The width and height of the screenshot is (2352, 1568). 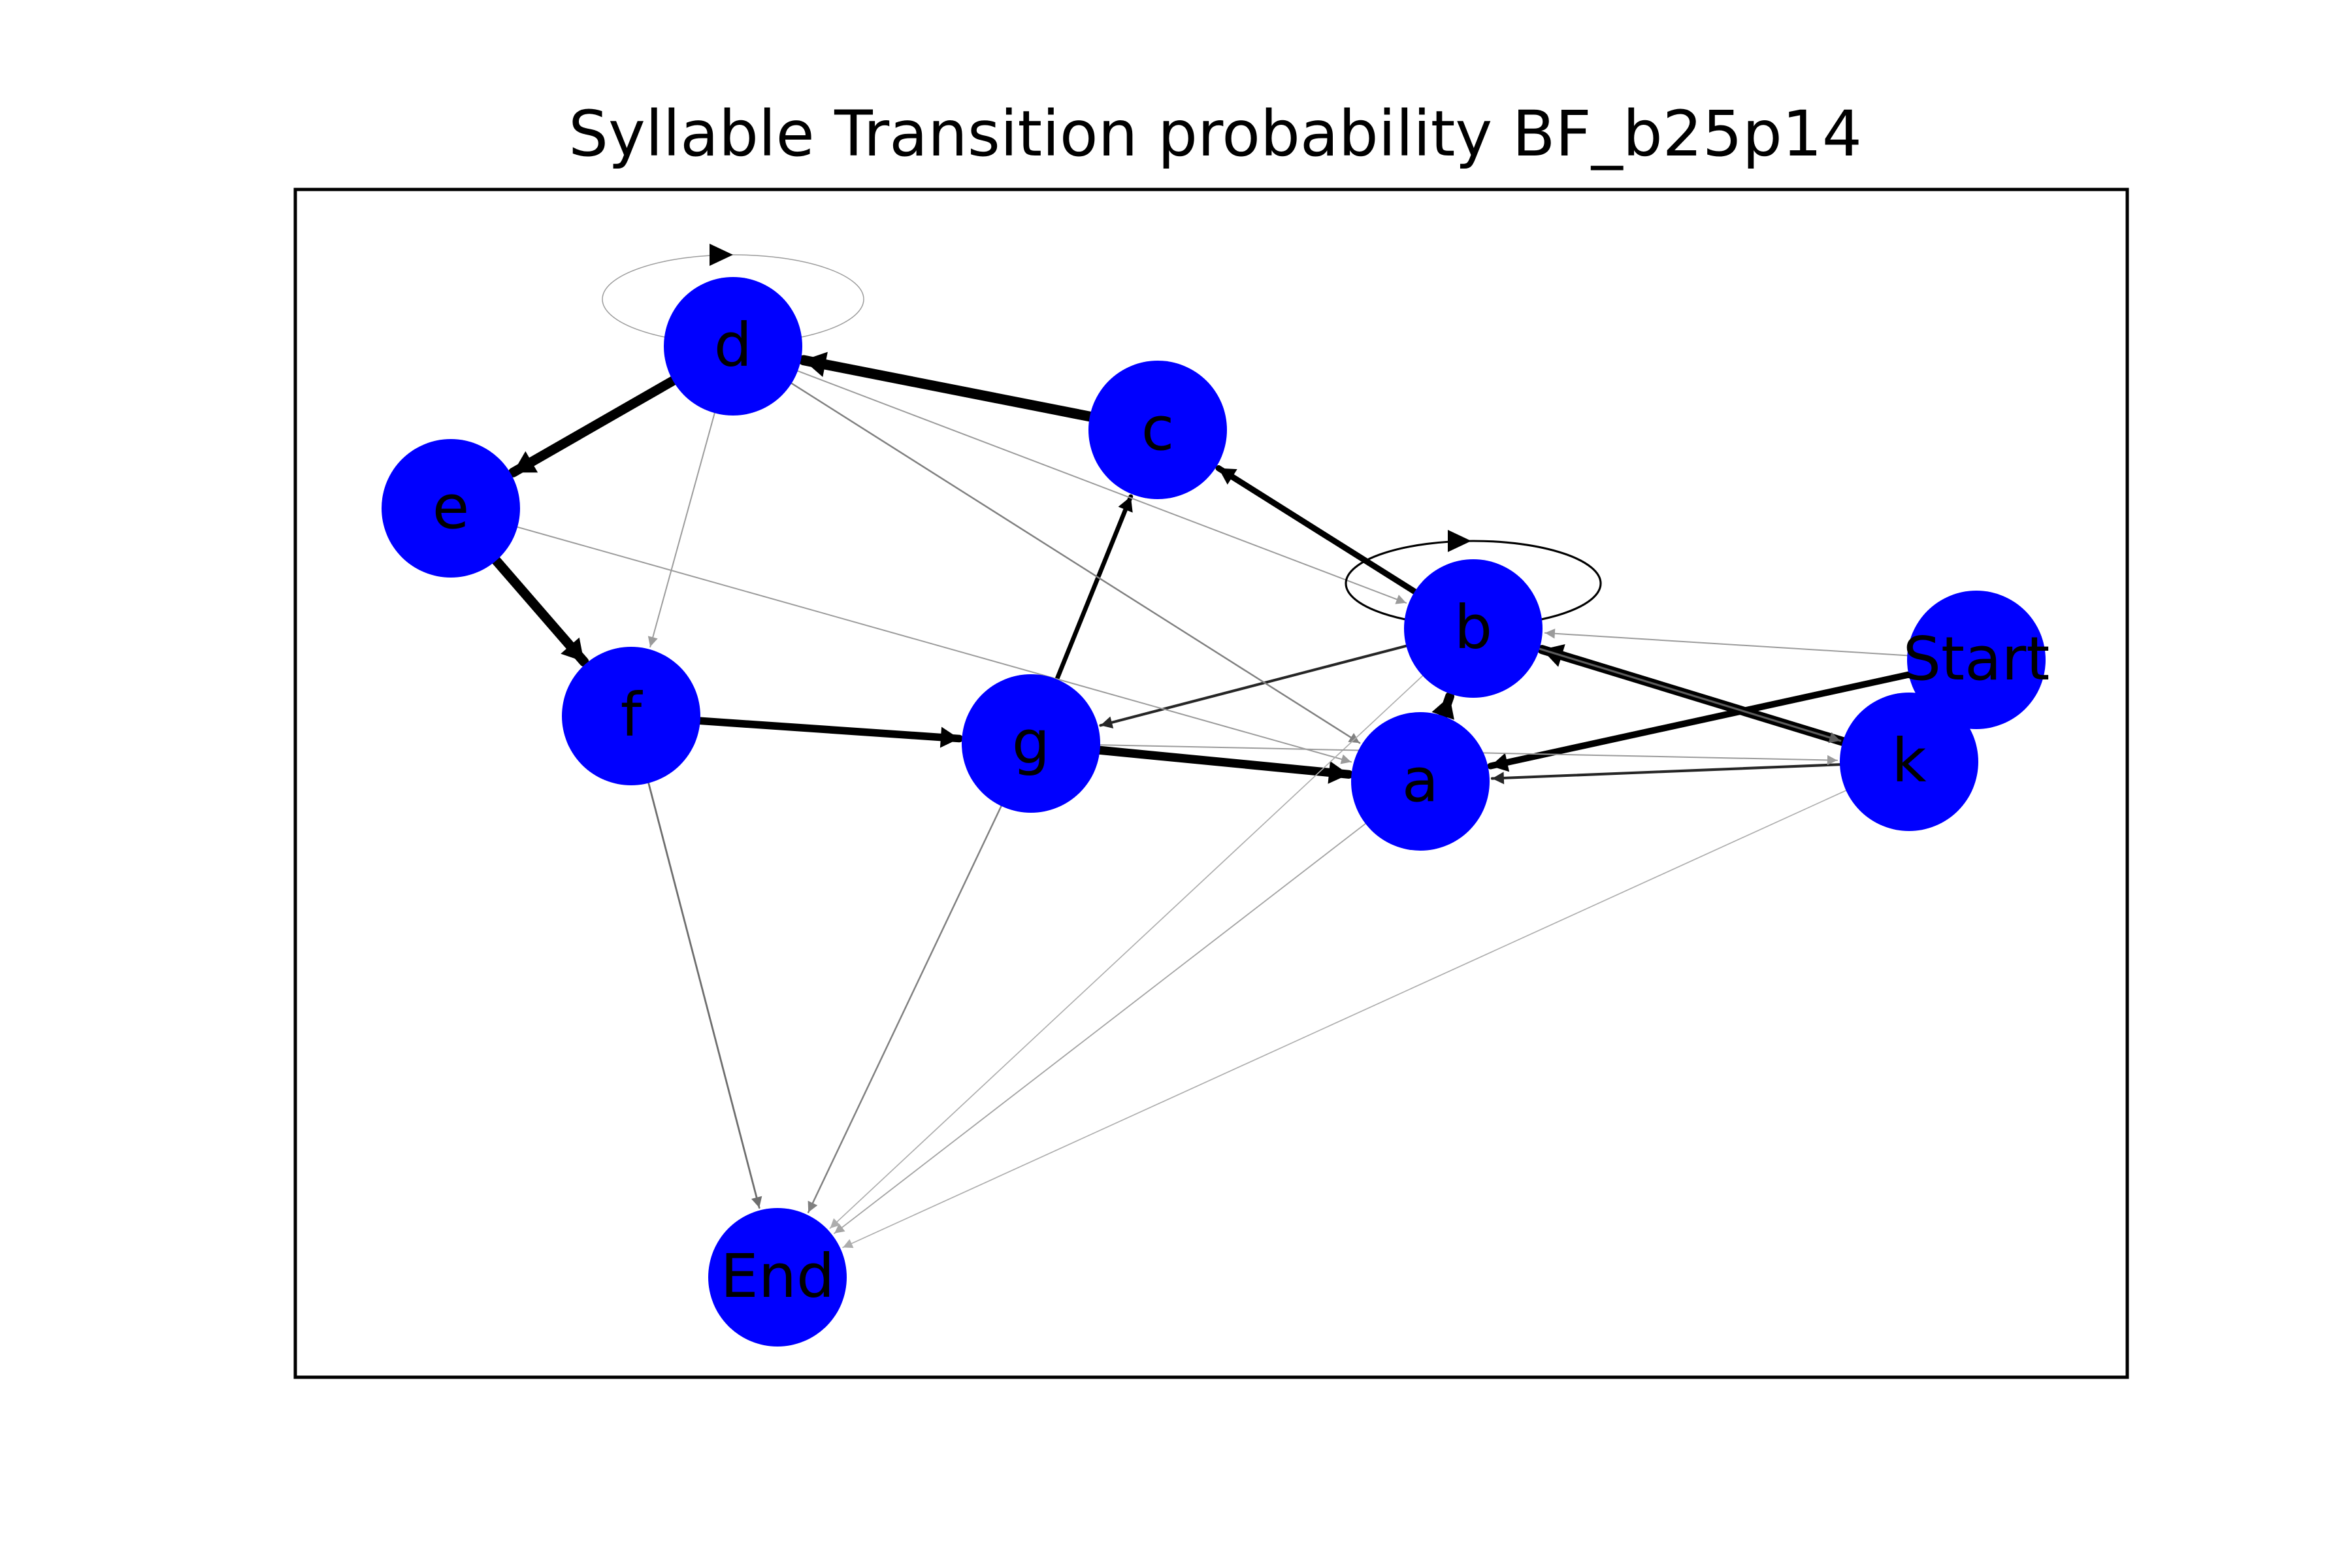 I want to click on edge-g-to-End, so click(x=910, y=996).